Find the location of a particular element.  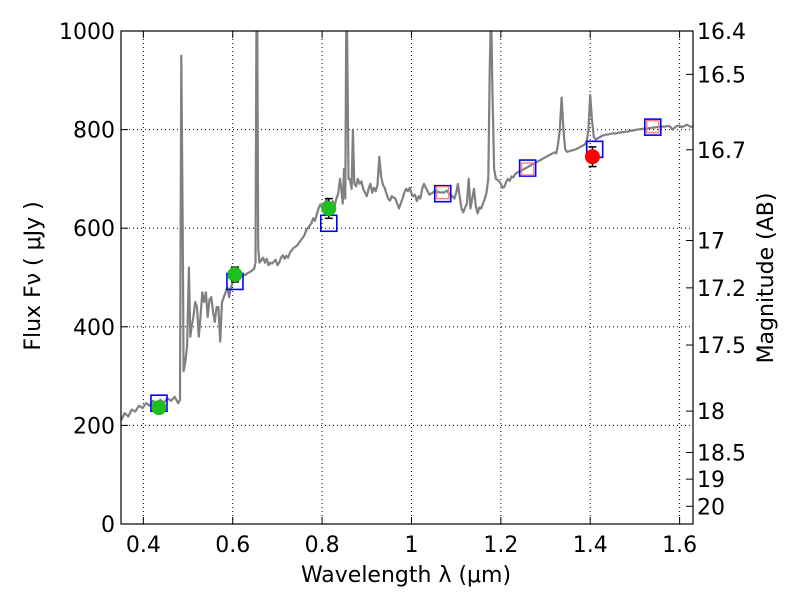

right-axis-title: Magnitude (AB) is located at coordinates (766, 278).